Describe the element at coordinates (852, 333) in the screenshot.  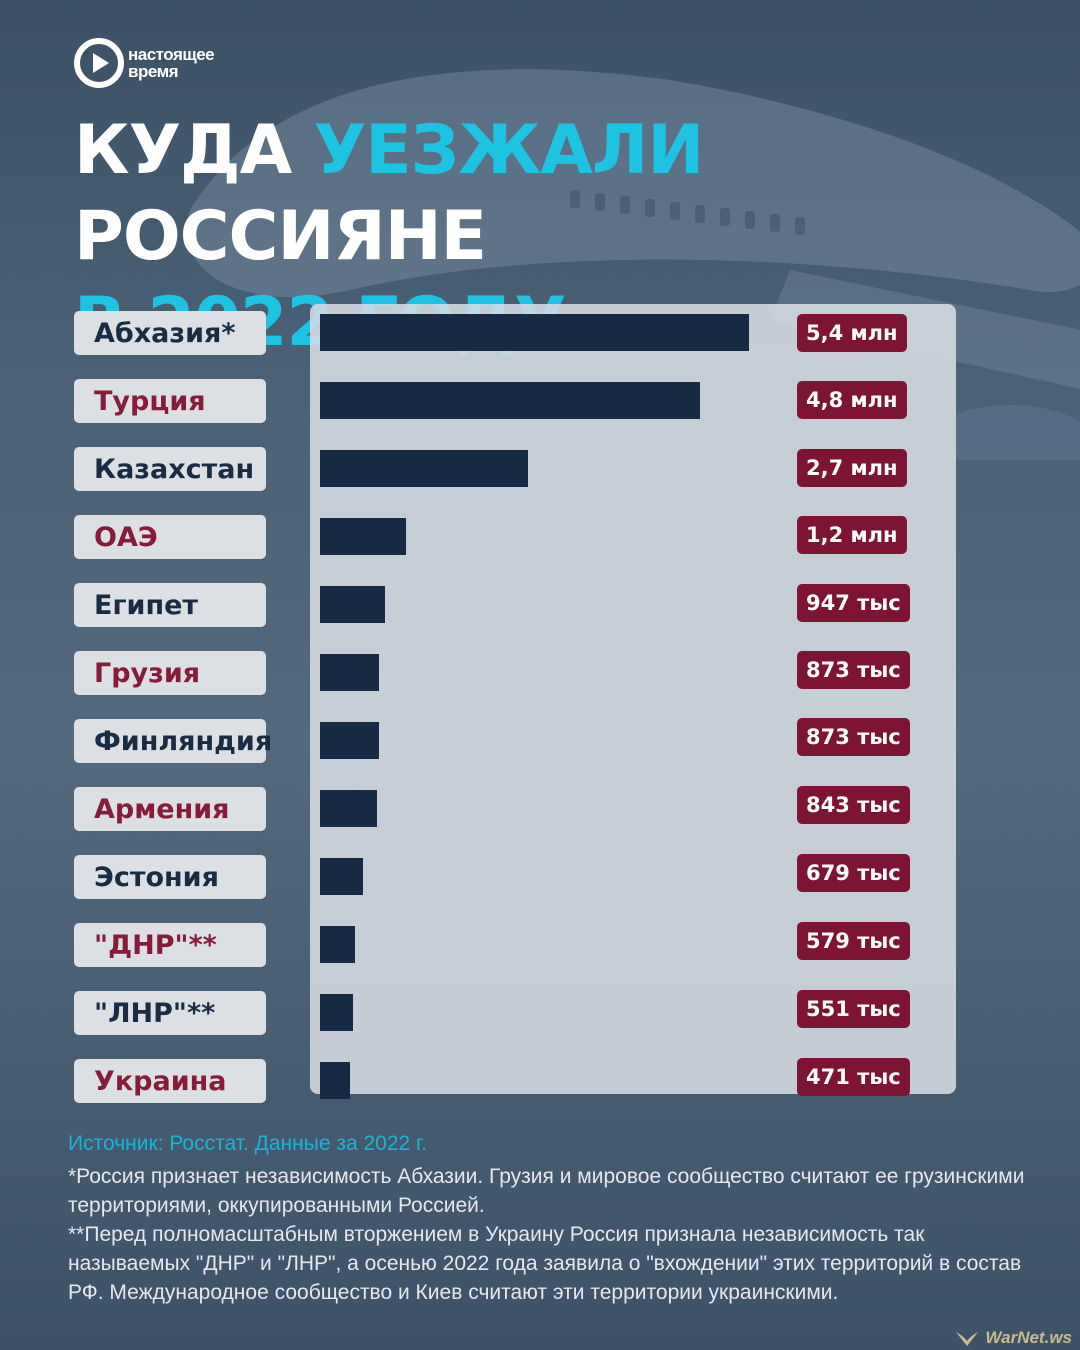
I see `value-label: 5,4 млн` at that location.